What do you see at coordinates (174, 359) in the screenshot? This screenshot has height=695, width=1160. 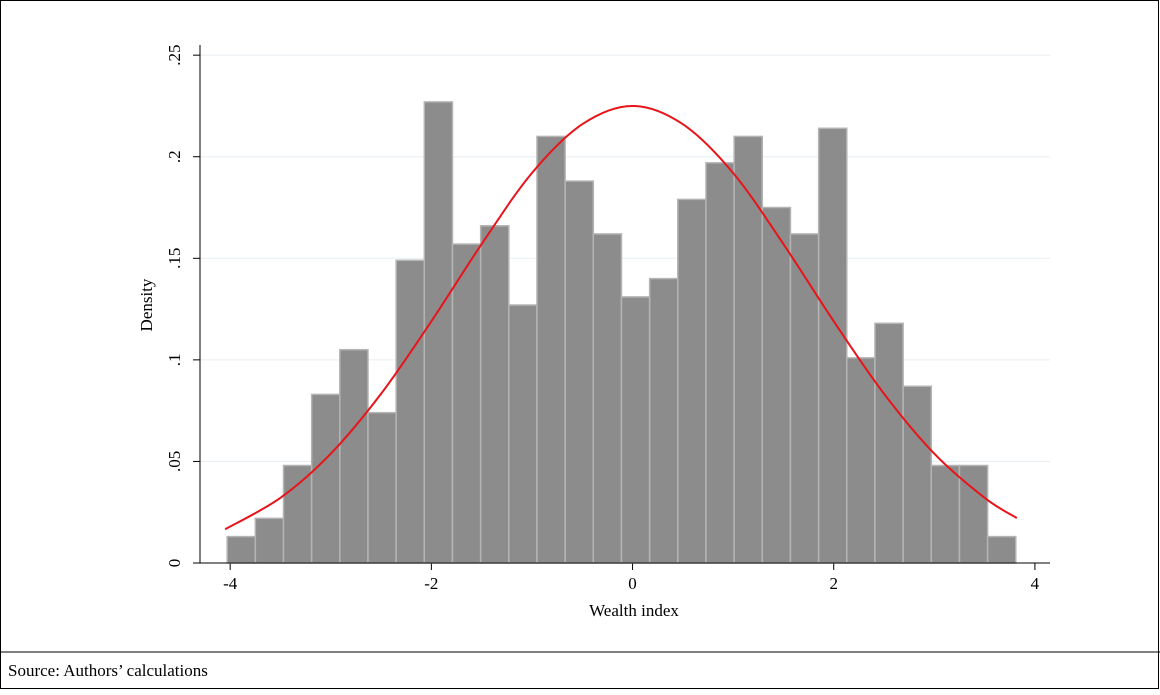 I see `y-tick-label: .1` at bounding box center [174, 359].